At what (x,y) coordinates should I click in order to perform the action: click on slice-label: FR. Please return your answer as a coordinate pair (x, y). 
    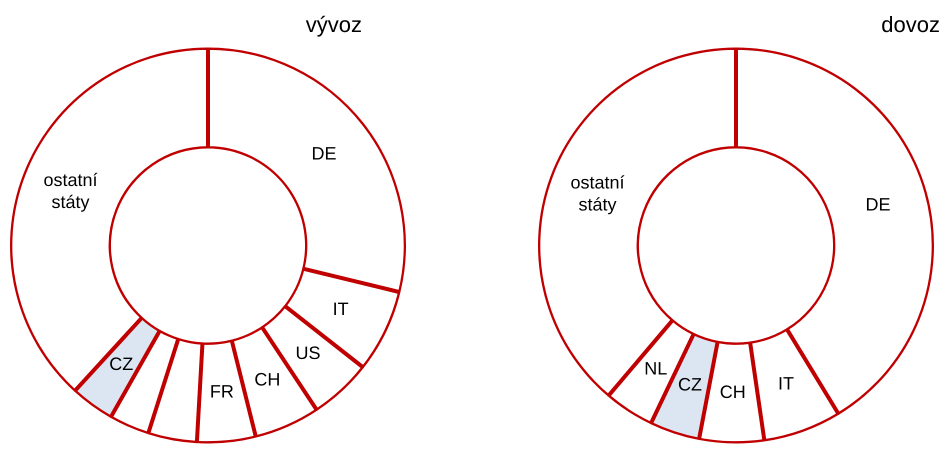
    Looking at the image, I should click on (222, 391).